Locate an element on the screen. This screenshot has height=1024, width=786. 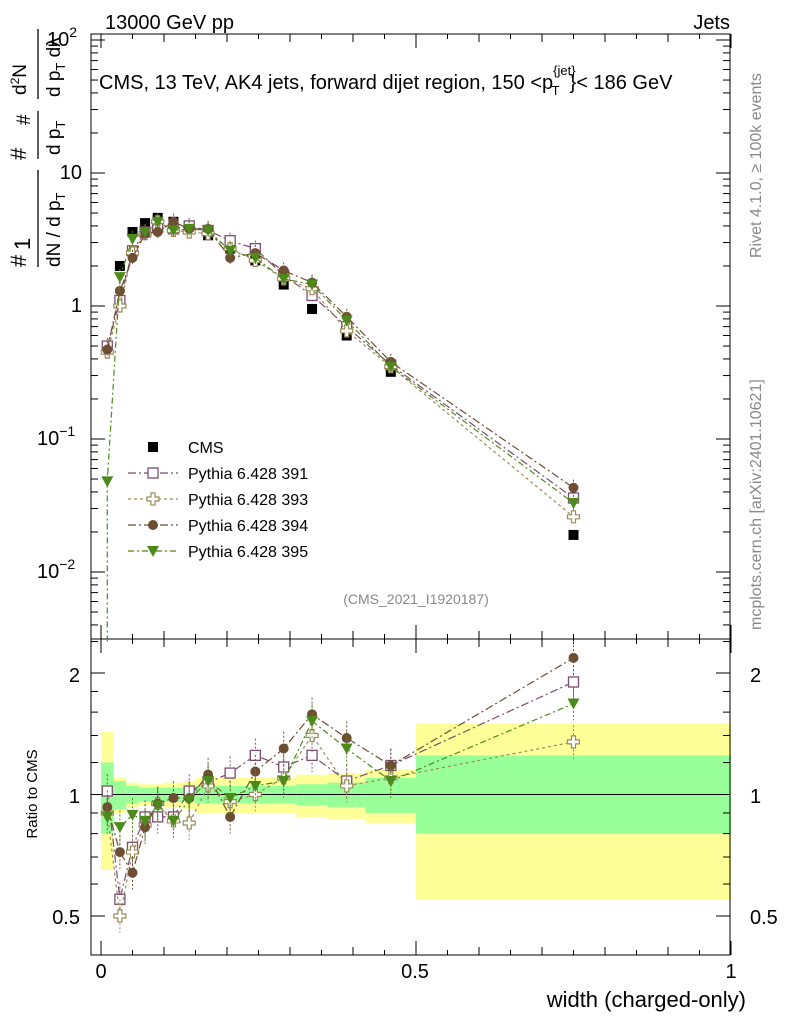
analysis-watermark: (CMS_2021_I1920187) is located at coordinates (416, 599).